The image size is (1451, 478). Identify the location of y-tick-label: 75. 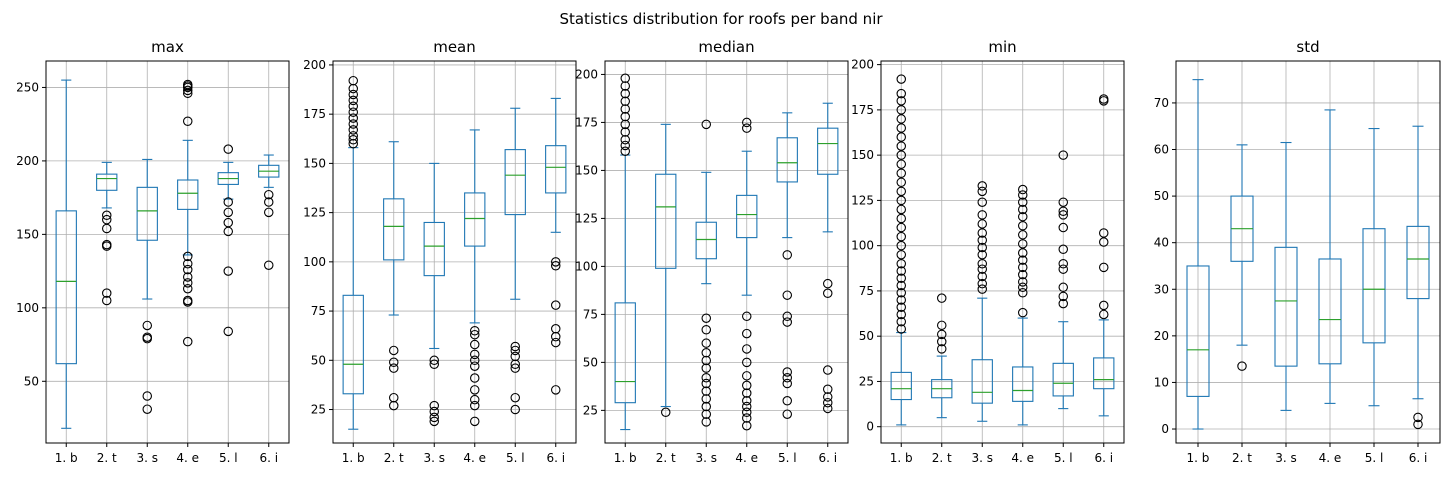
(318, 311).